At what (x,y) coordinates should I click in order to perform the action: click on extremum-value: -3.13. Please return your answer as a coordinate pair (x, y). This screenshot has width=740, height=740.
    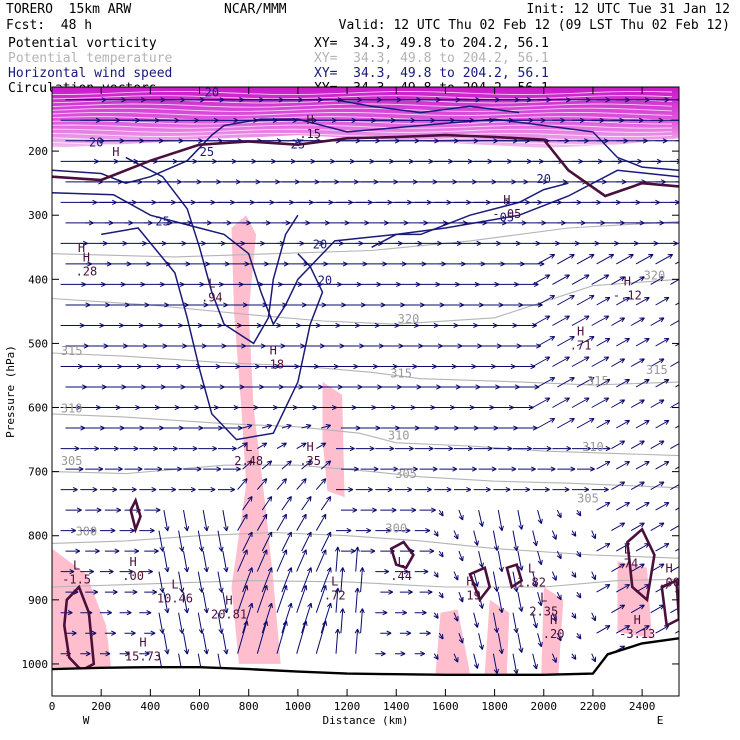
    Looking at the image, I should click on (637, 634).